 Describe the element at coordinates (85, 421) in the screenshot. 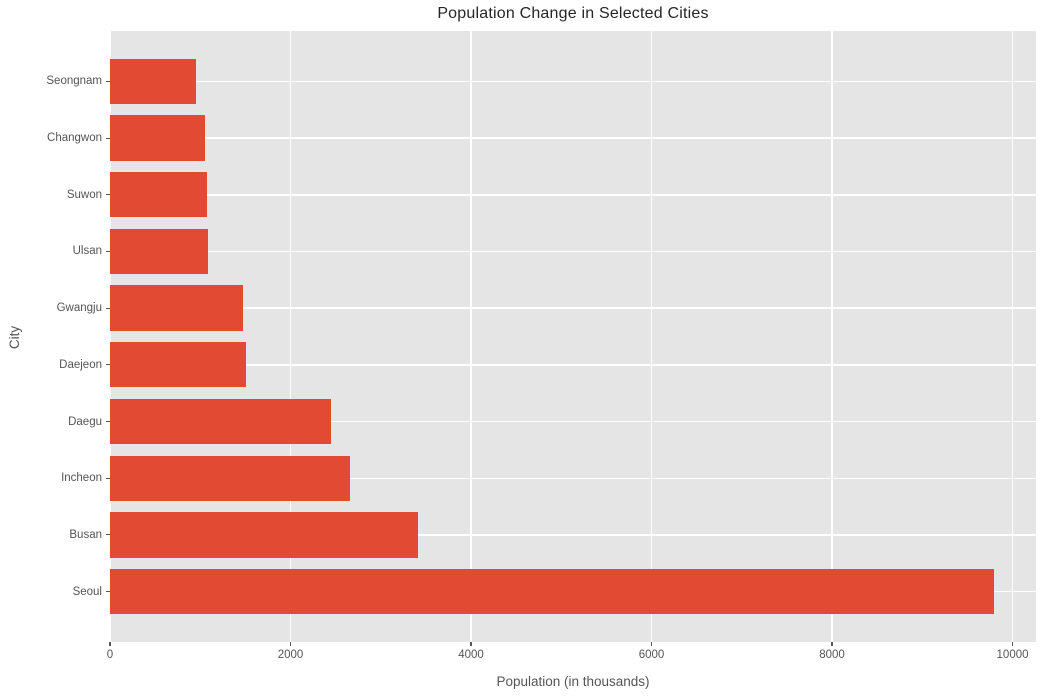

I see `y-tick-label-daegu: Daegu` at that location.